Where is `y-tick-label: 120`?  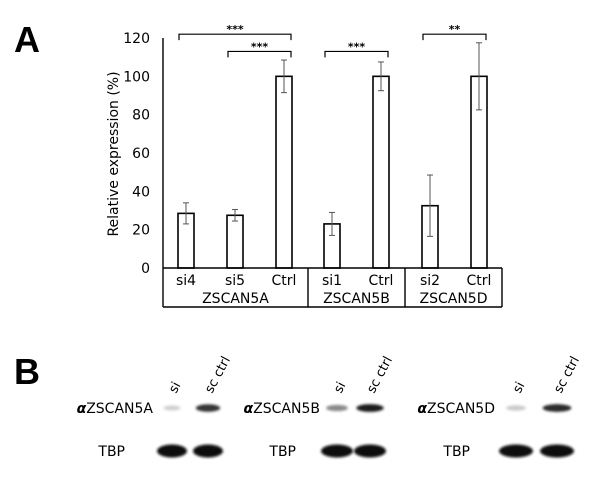
y-tick-label: 120 is located at coordinates (136, 39).